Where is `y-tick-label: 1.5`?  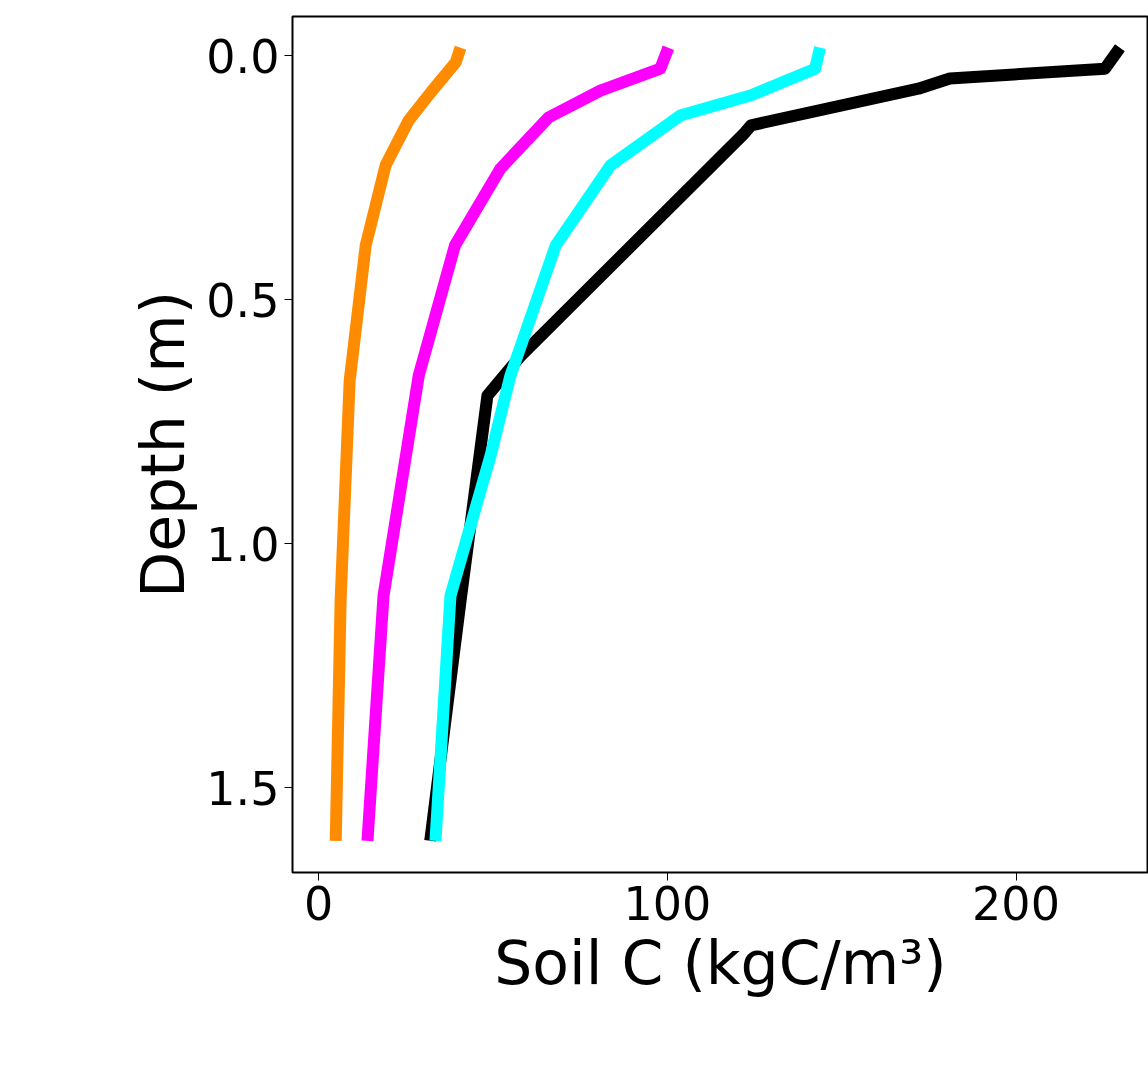
y-tick-label: 1.5 is located at coordinates (243, 788).